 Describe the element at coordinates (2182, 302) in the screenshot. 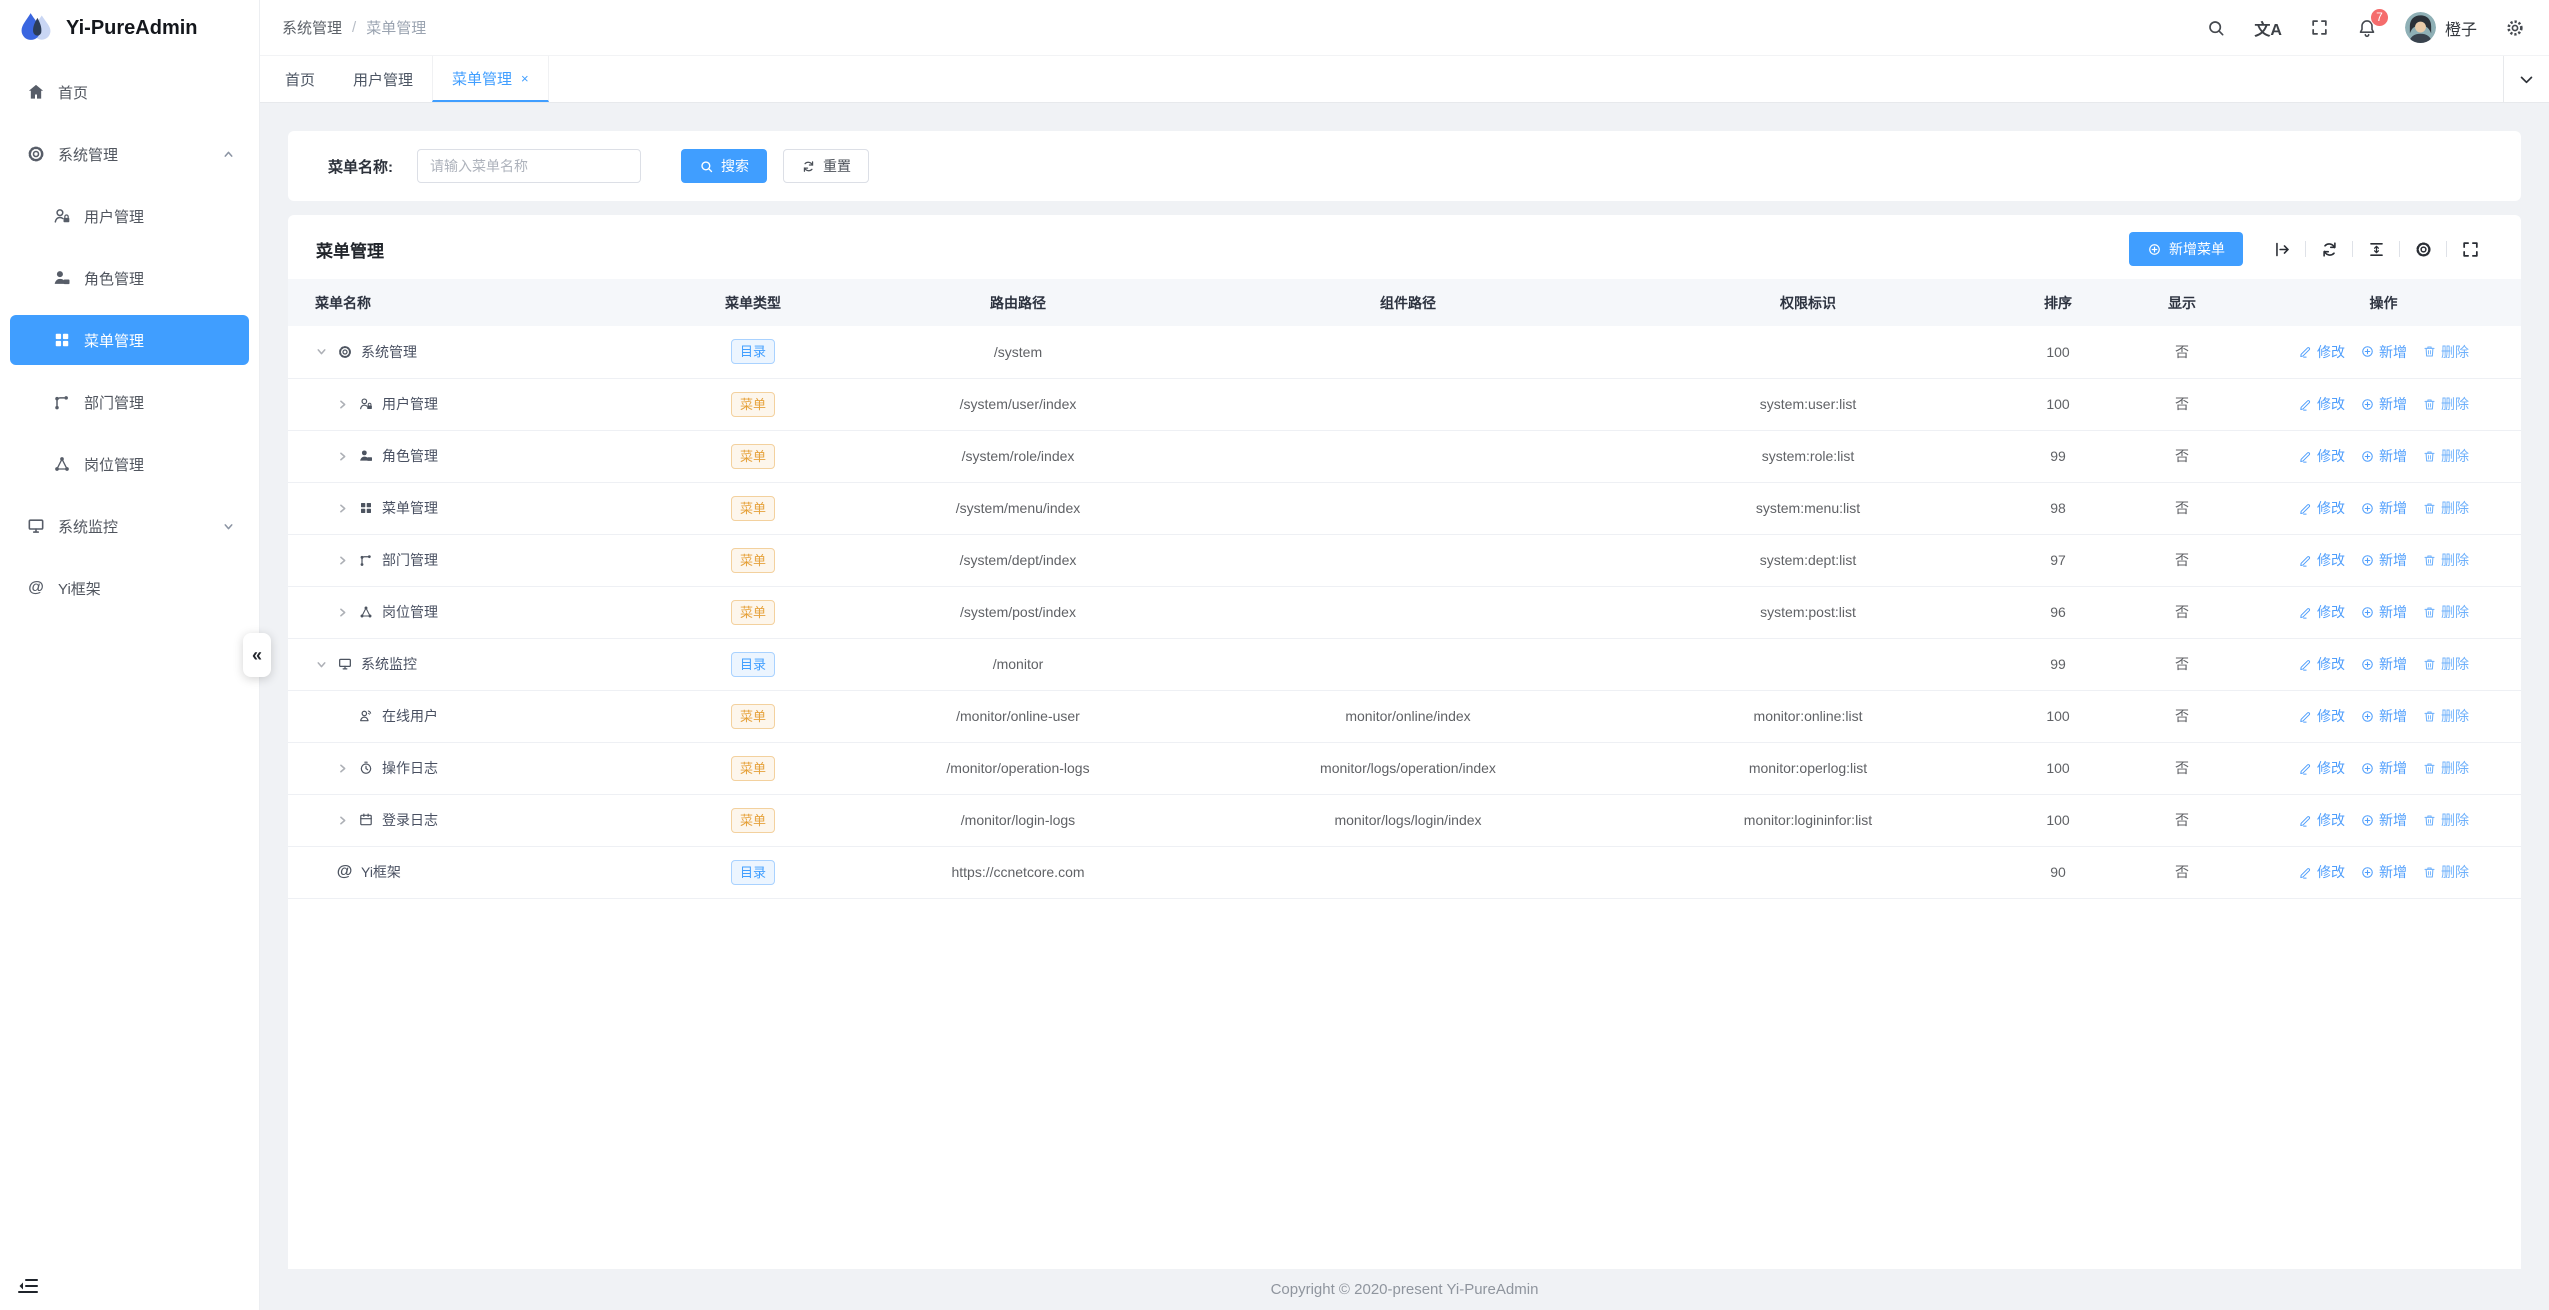

I see `column-header-7: 显示` at that location.